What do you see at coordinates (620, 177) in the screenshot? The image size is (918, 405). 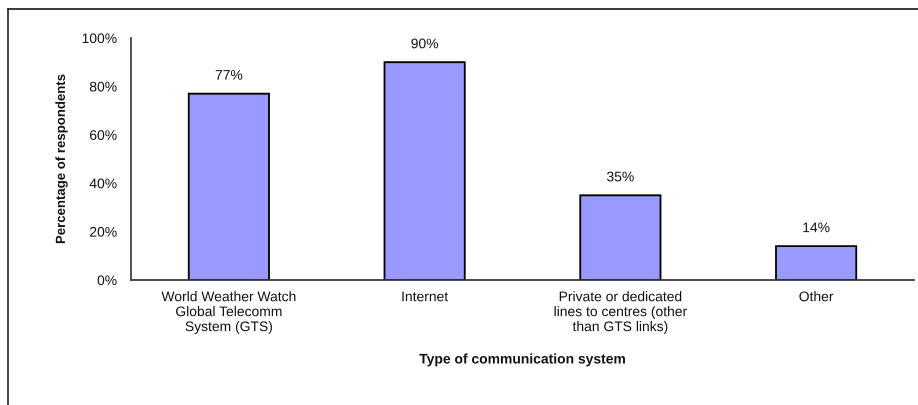 I see `data-label: 35%` at bounding box center [620, 177].